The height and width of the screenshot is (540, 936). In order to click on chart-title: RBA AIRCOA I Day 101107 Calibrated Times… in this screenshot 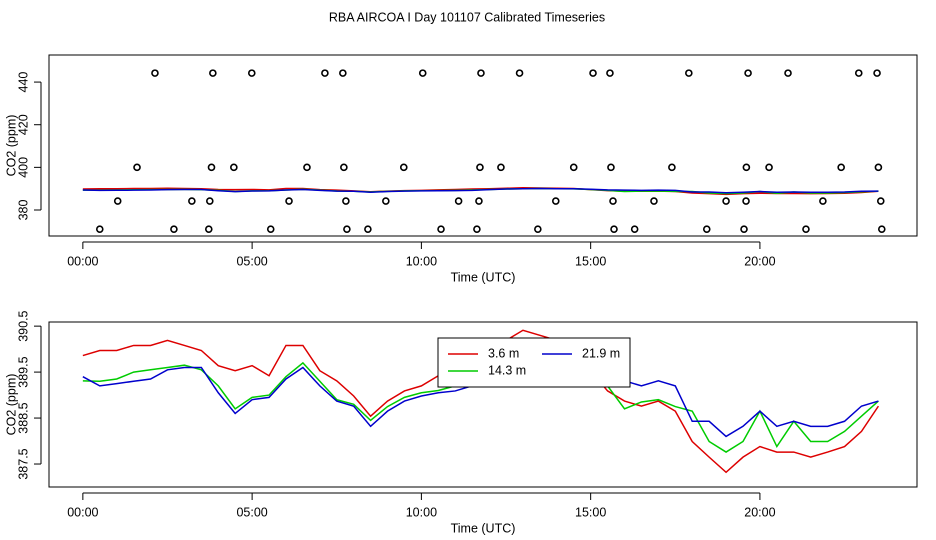, I will do `click(467, 17)`.